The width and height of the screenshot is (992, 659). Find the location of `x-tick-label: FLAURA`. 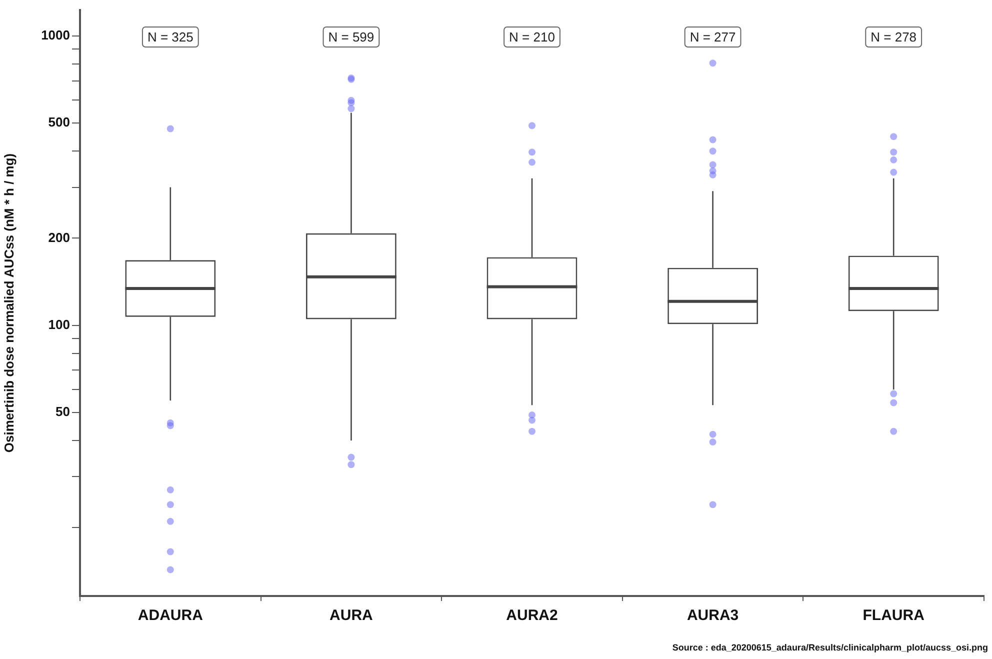

x-tick-label: FLAURA is located at coordinates (893, 615).